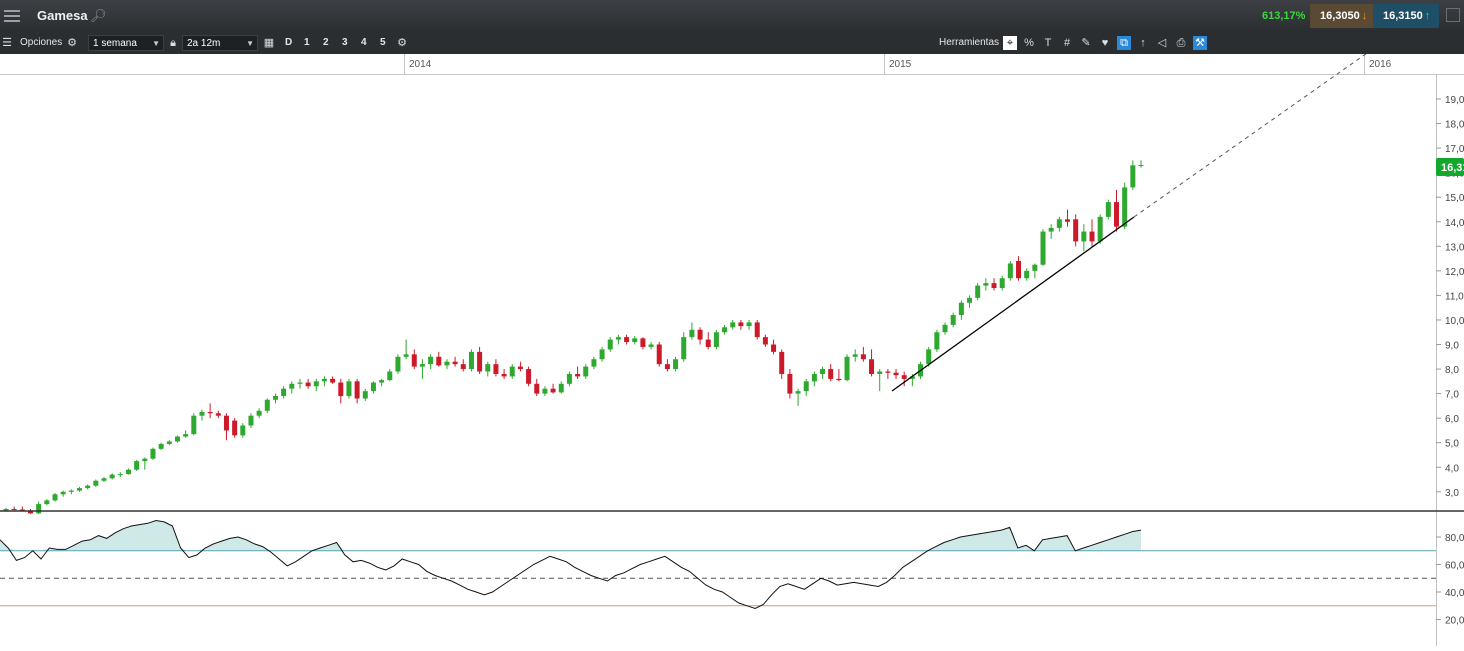 This screenshot has width=1464, height=651. What do you see at coordinates (732, 16) in the screenshot?
I see `title-bar: Gamesa 🔎︎ 613,17% 16,3050 ↓ 16,3150 ↑` at bounding box center [732, 16].